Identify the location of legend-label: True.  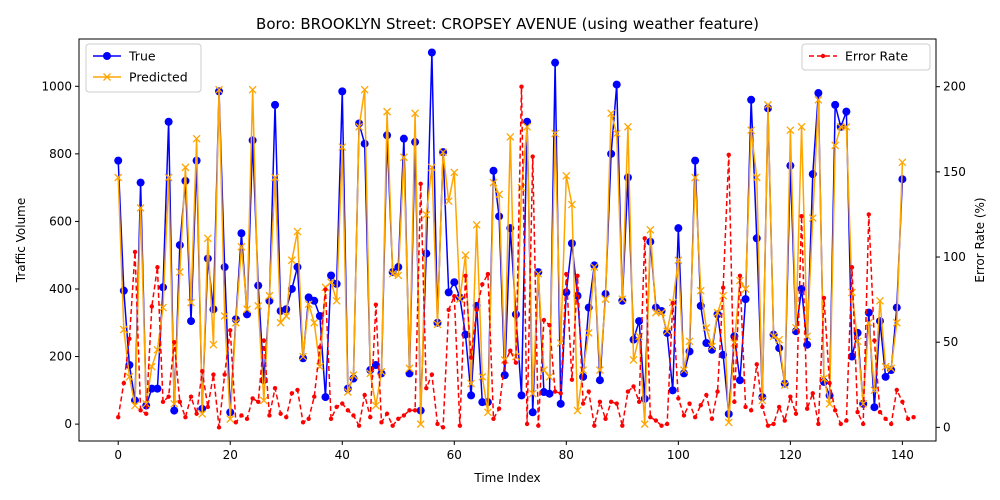
(142, 56).